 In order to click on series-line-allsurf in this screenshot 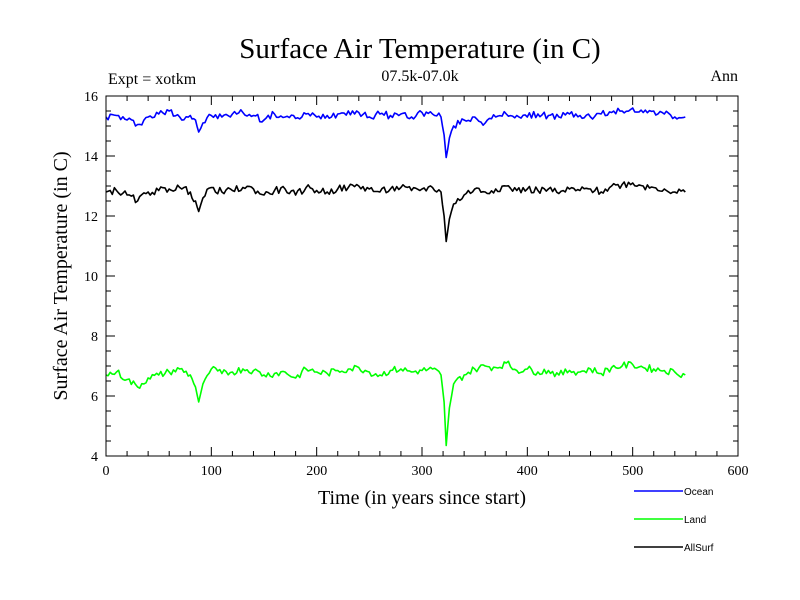, I will do `click(395, 212)`.